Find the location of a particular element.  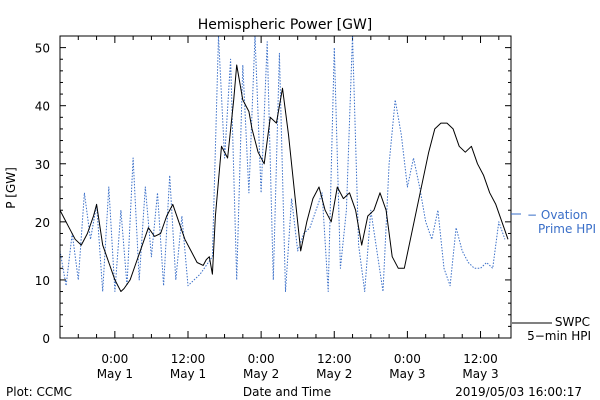

y-tick-label: 20 is located at coordinates (42, 223).